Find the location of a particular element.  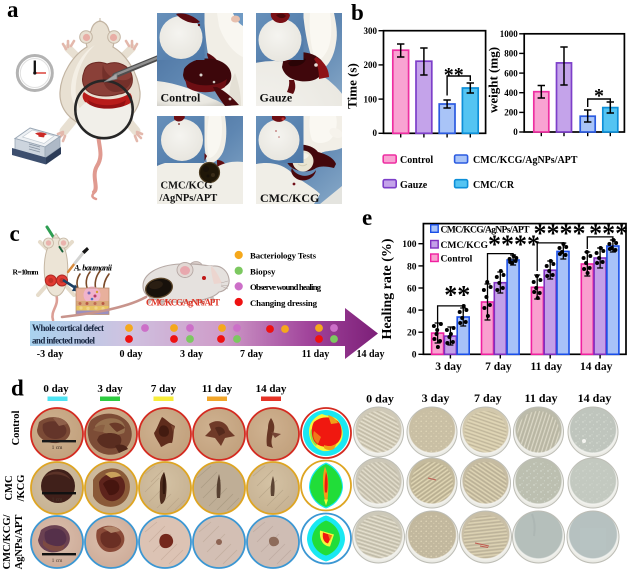

svg-text: Changing dressing is located at coordinates (284, 303).